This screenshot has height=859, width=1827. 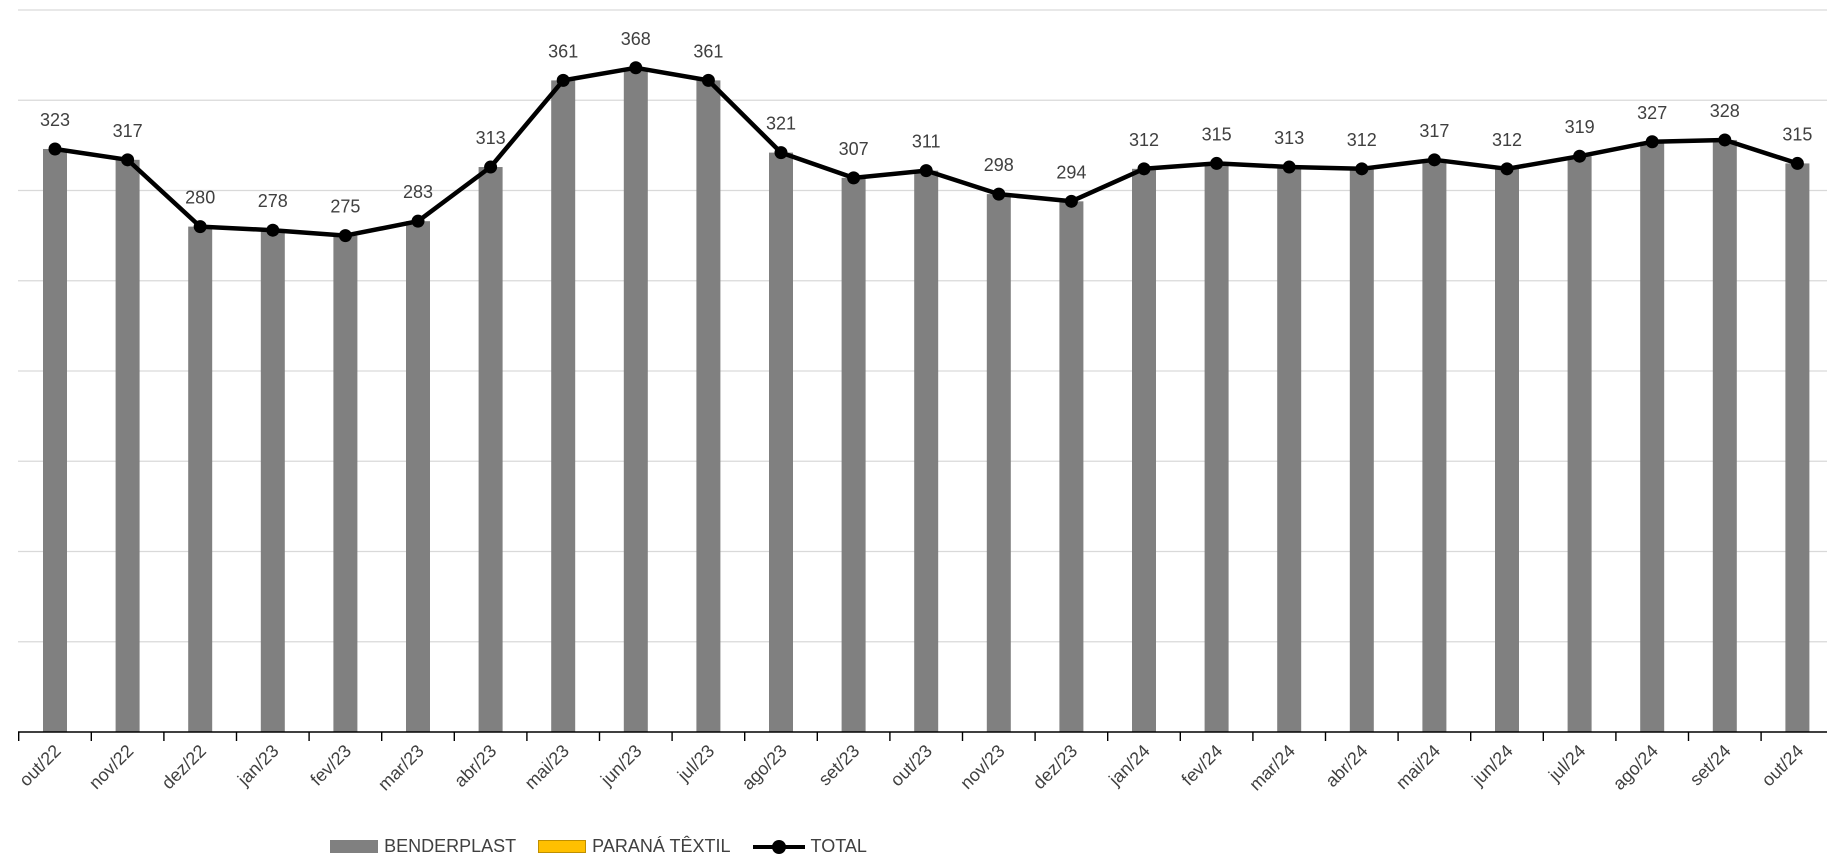 I want to click on total-point-nov/22, so click(x=128, y=160).